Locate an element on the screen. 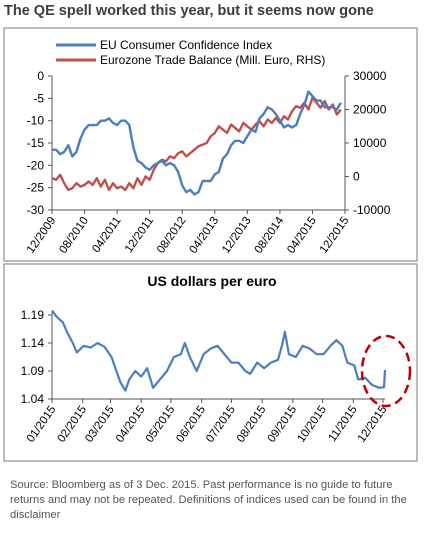  series-line-usd-per-euro is located at coordinates (219, 350).